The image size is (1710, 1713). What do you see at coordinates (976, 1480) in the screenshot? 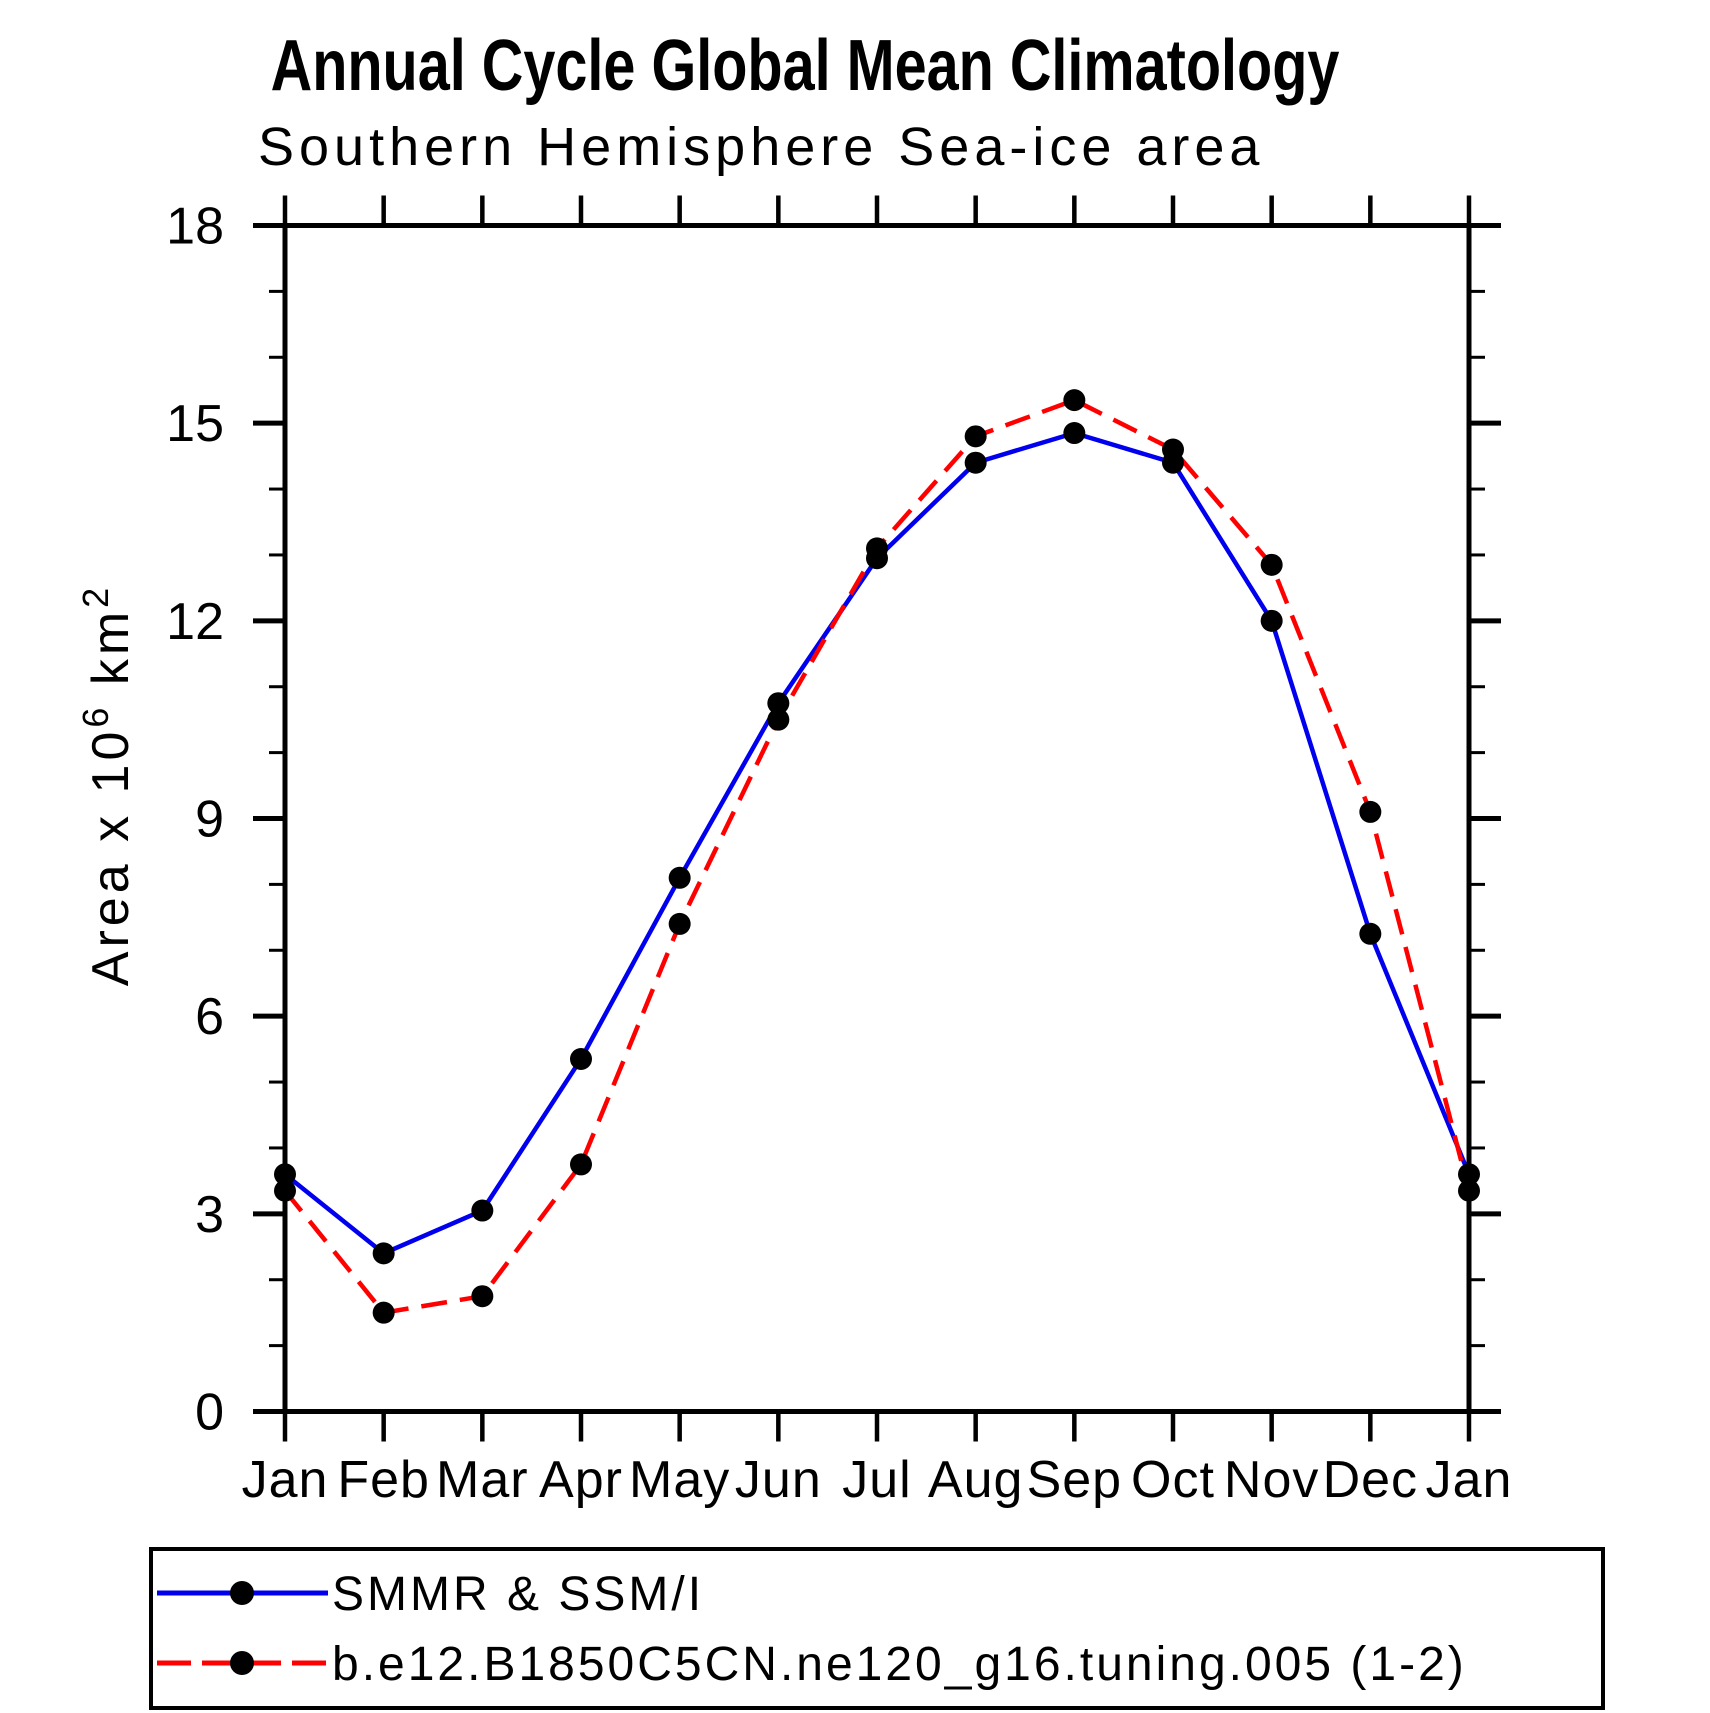
I see `x-tick-label: Aug` at bounding box center [976, 1480].